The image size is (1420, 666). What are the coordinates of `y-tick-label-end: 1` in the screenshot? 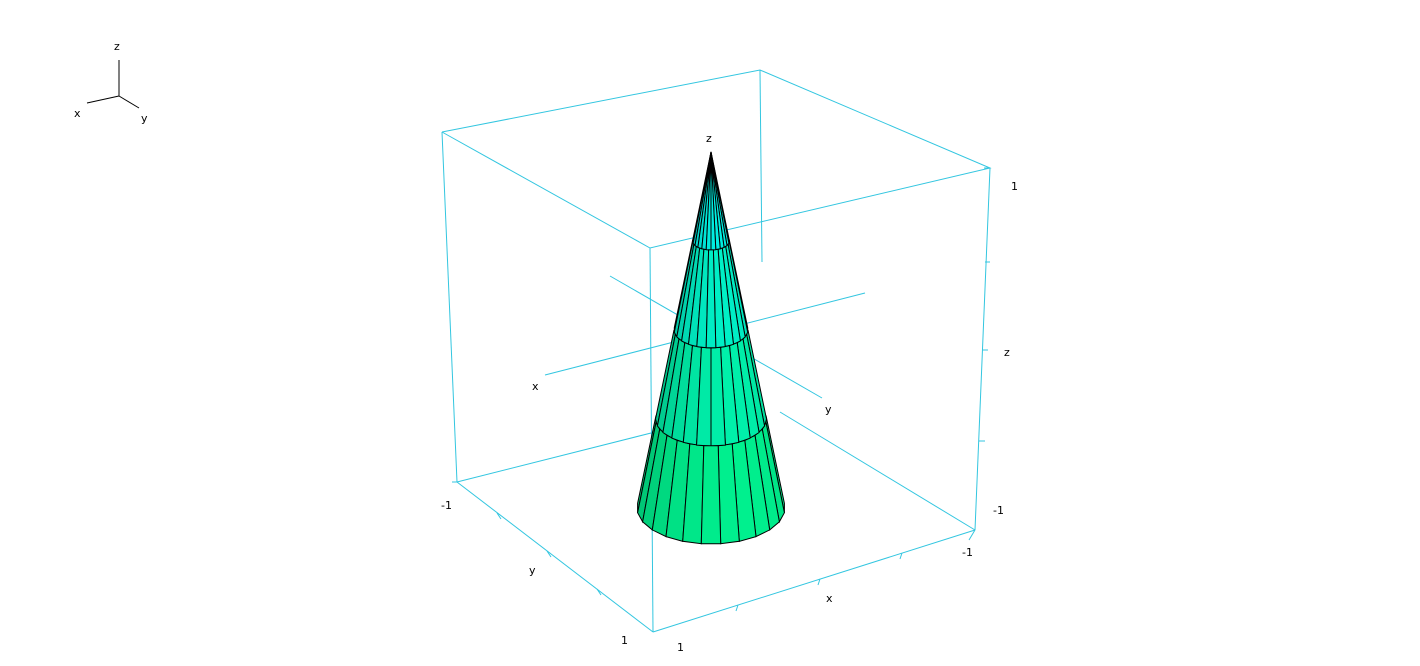 It's located at (624, 640).